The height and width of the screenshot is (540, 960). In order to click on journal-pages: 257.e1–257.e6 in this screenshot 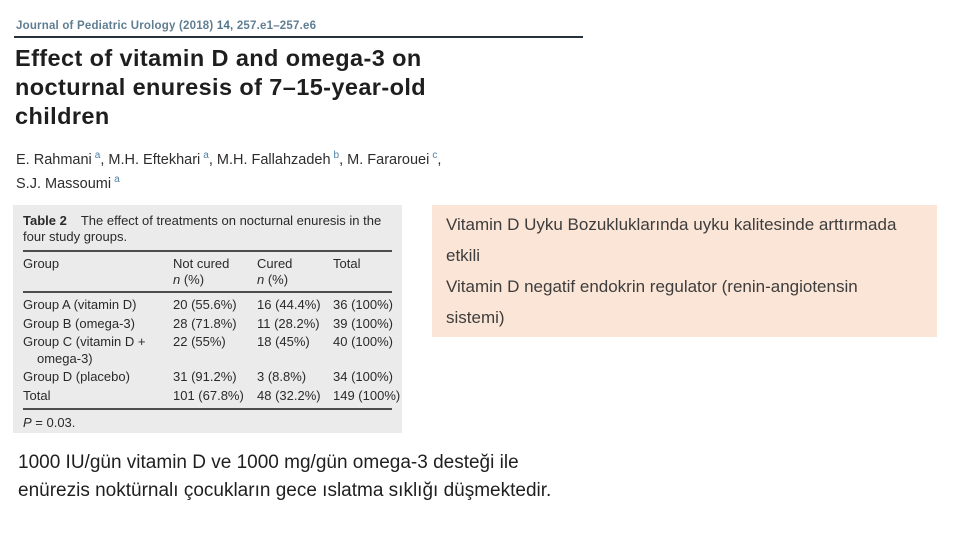, I will do `click(275, 26)`.